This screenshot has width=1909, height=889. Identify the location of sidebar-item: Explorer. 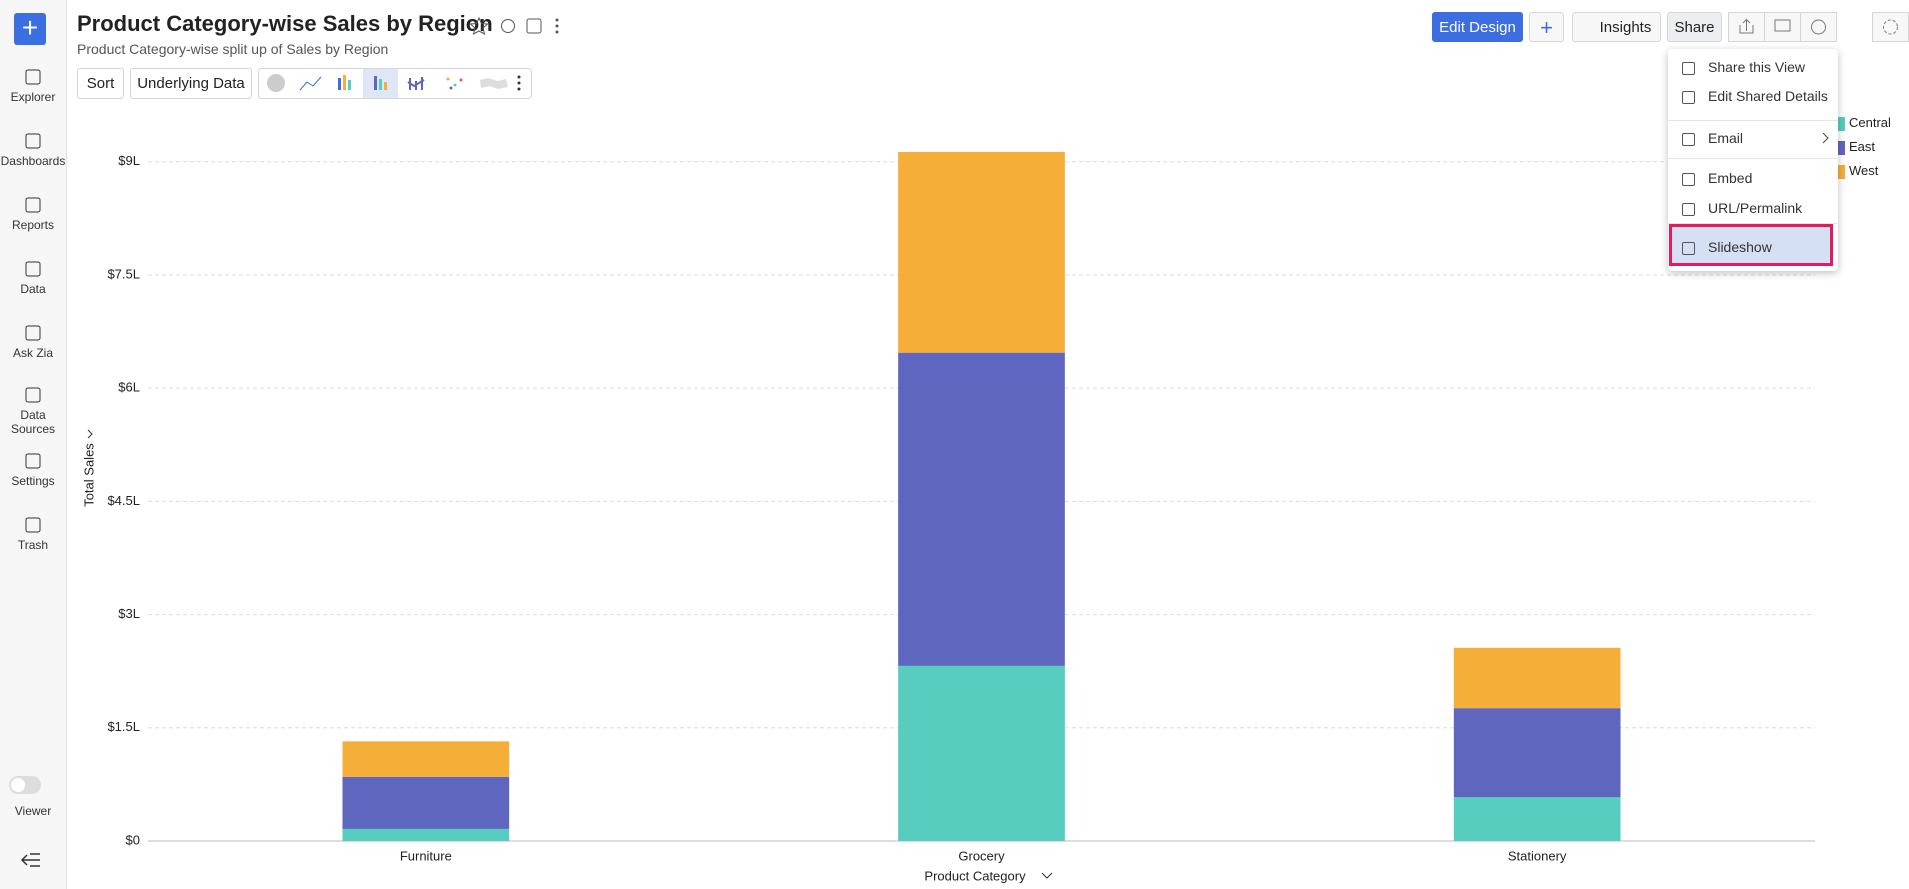
(33, 86).